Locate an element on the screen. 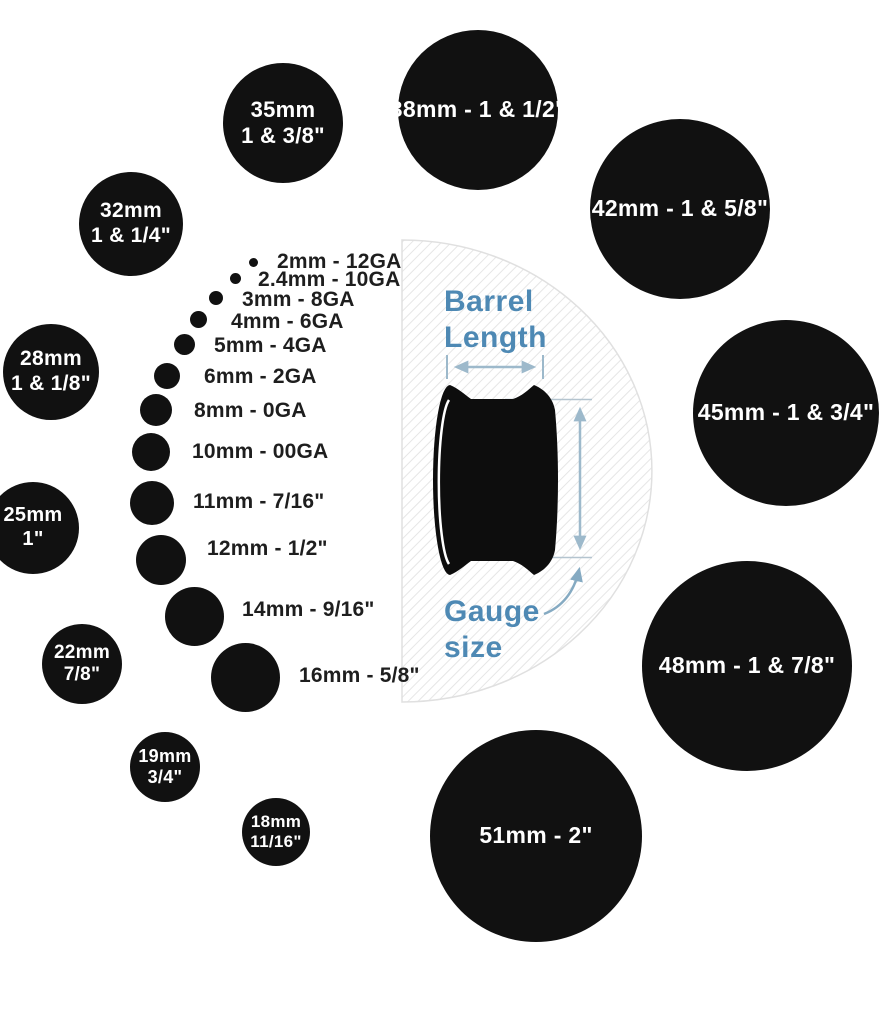 The width and height of the screenshot is (880, 1024). gauge-dot-14mm is located at coordinates (194, 616).